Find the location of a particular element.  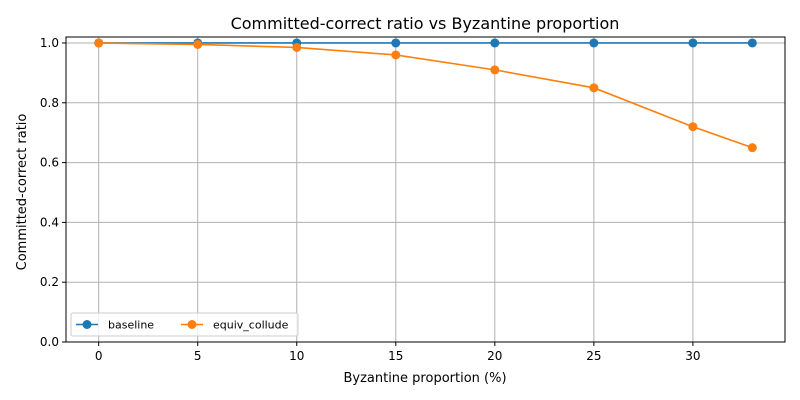

y-tick-label: 1.0 is located at coordinates (49, 43).